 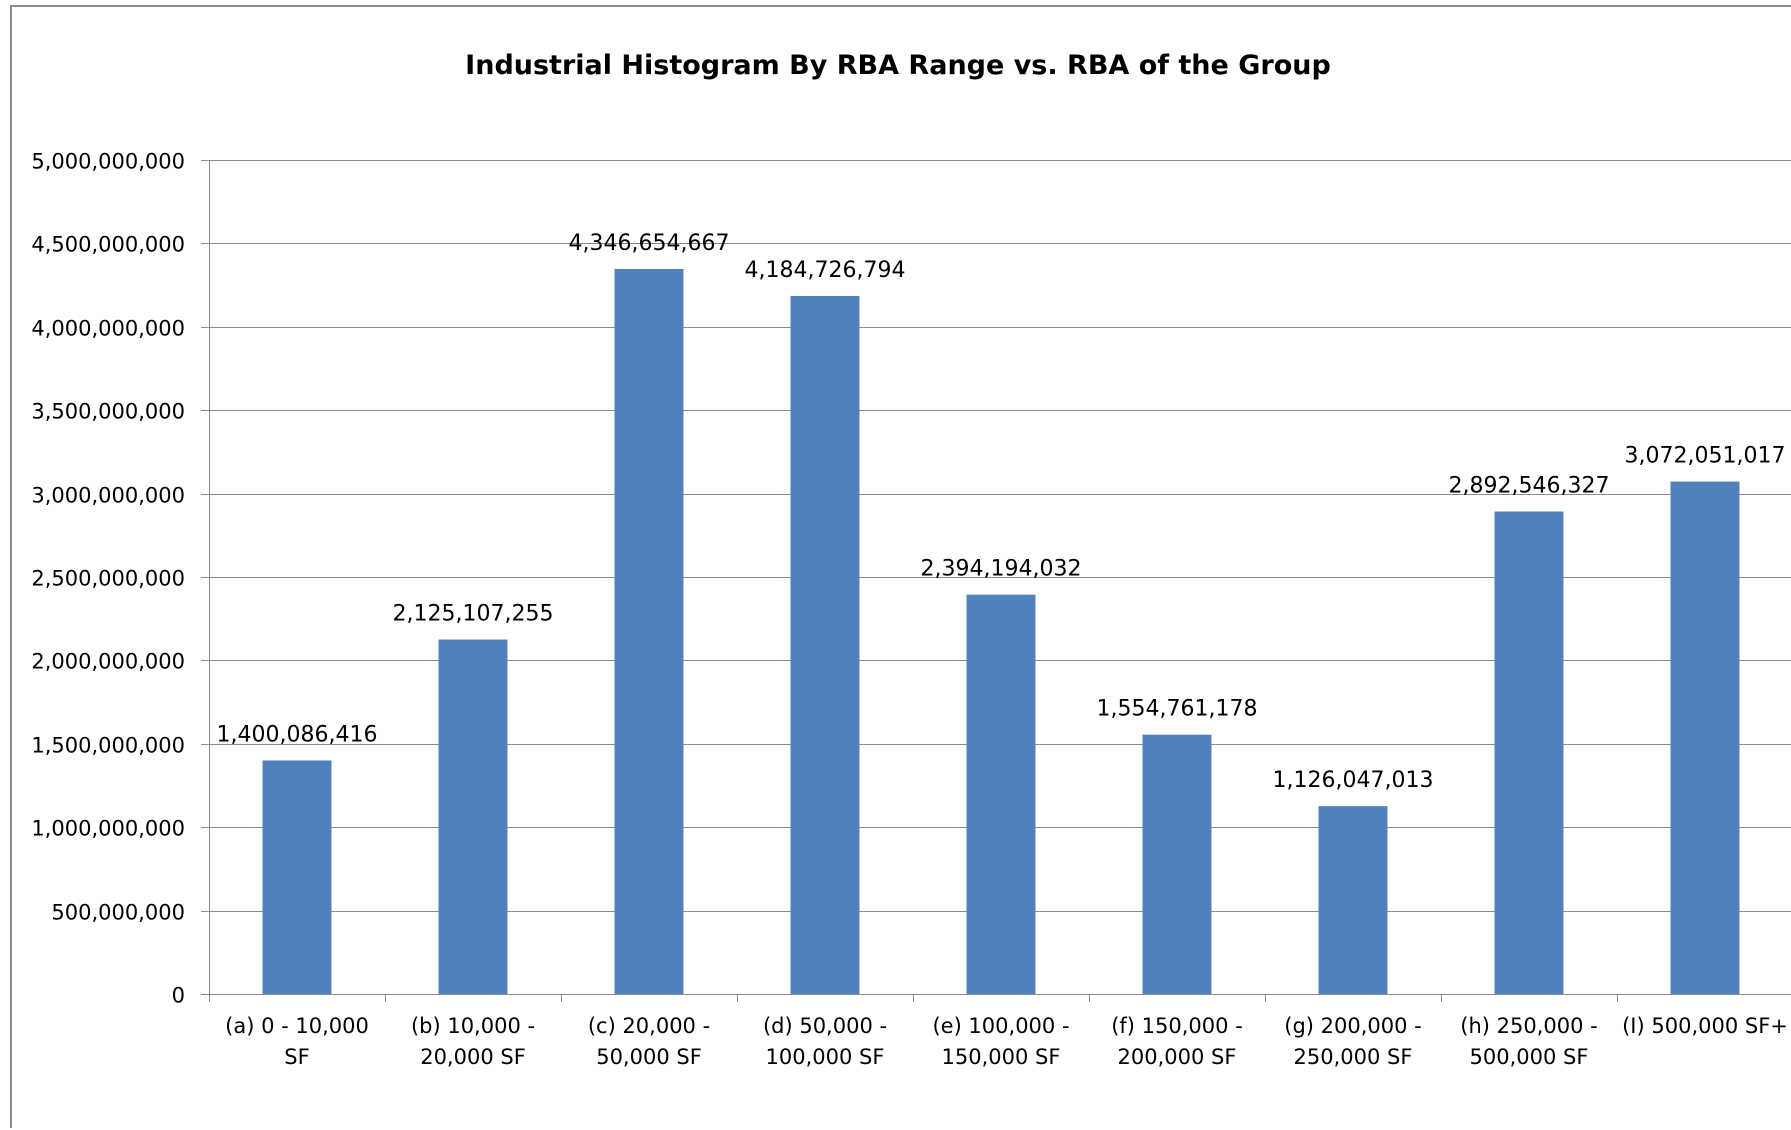 What do you see at coordinates (1177, 1026) in the screenshot?
I see `x-tick-label: (f) 150,000 -` at bounding box center [1177, 1026].